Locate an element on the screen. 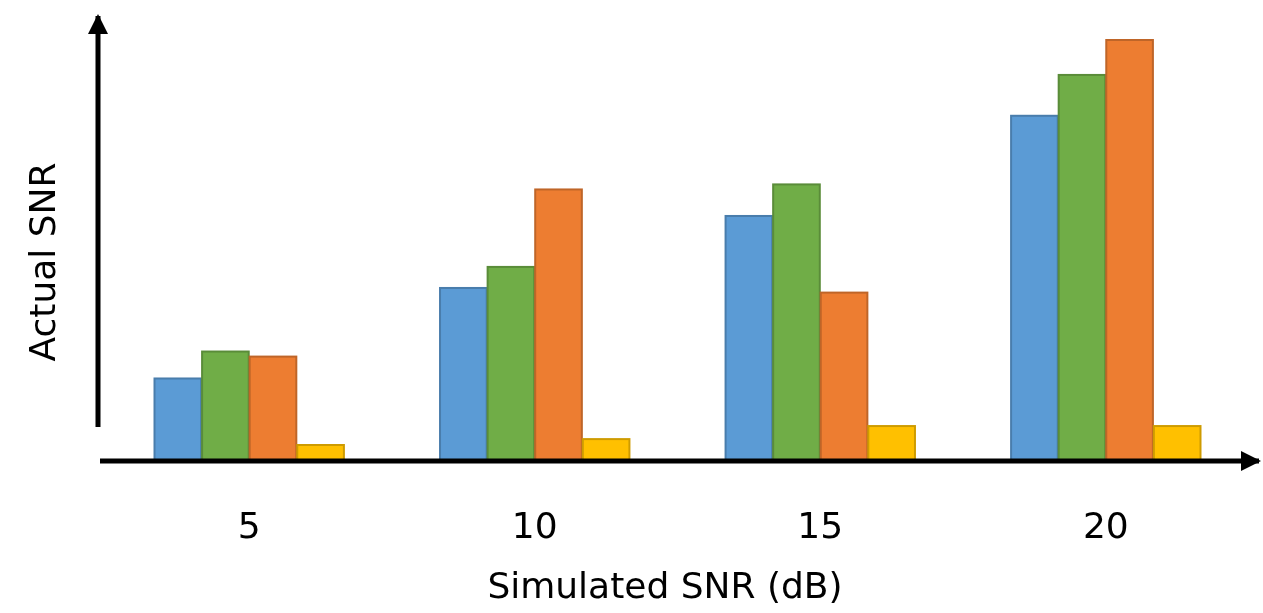 Image resolution: width=1263 pixels, height=613 pixels. x-tick-label: 5 is located at coordinates (249, 525).